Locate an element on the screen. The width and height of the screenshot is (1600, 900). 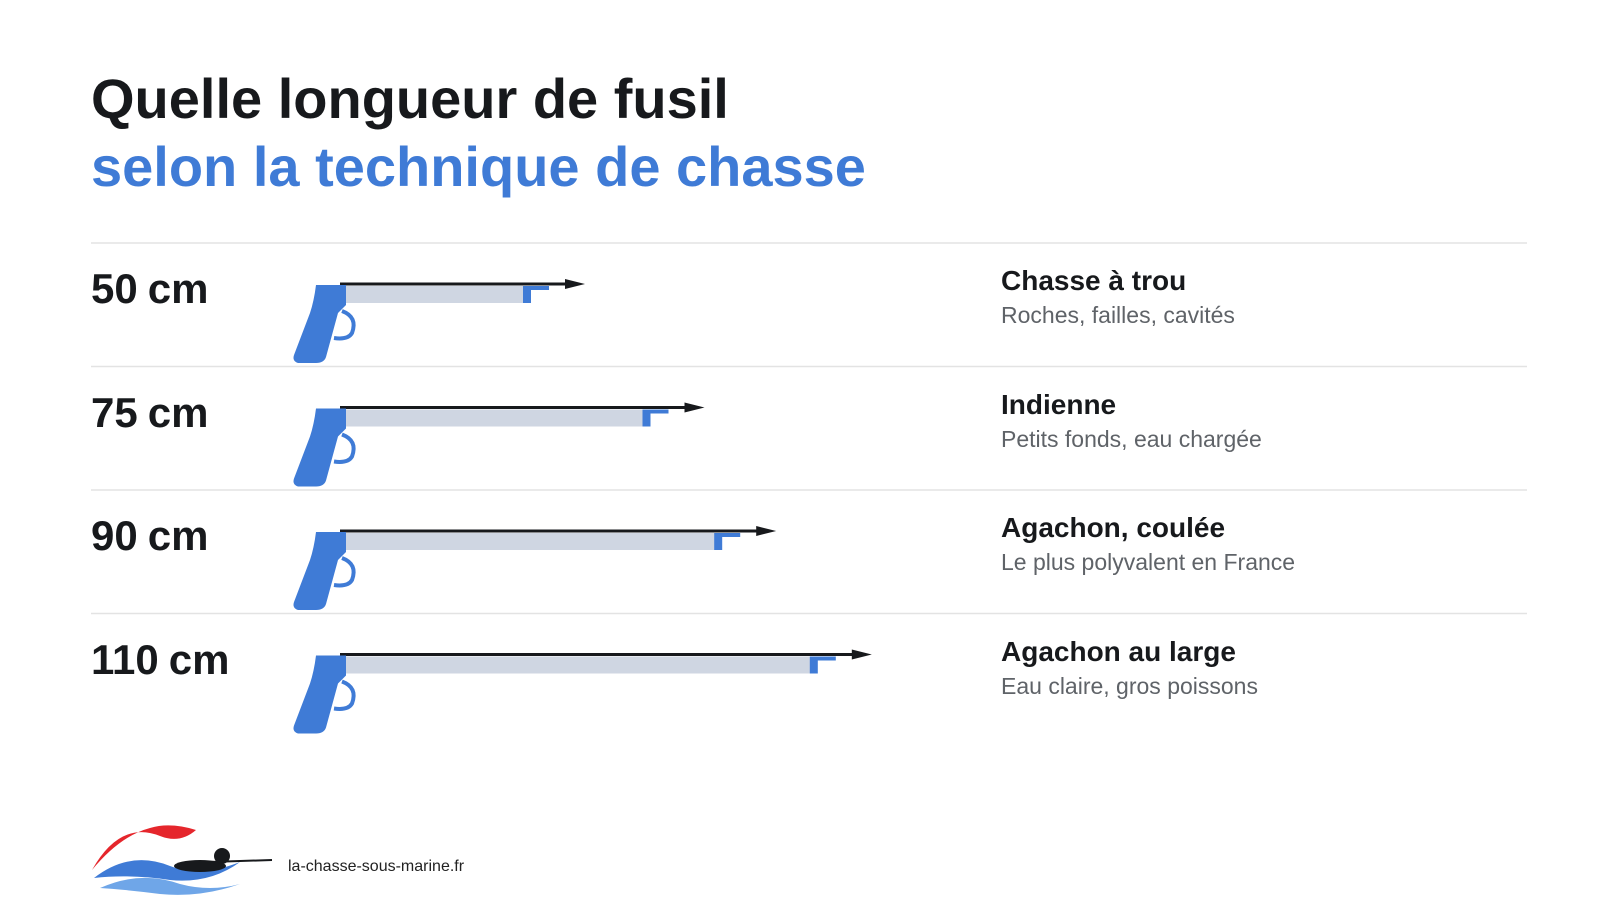
title: Quelle longueur de fusil is located at coordinates (410, 98).